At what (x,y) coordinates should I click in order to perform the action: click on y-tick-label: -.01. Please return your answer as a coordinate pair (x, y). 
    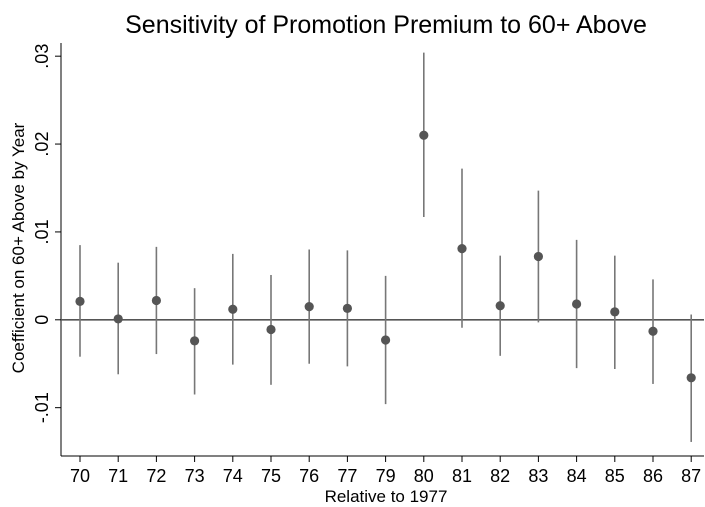
    Looking at the image, I should click on (42, 407).